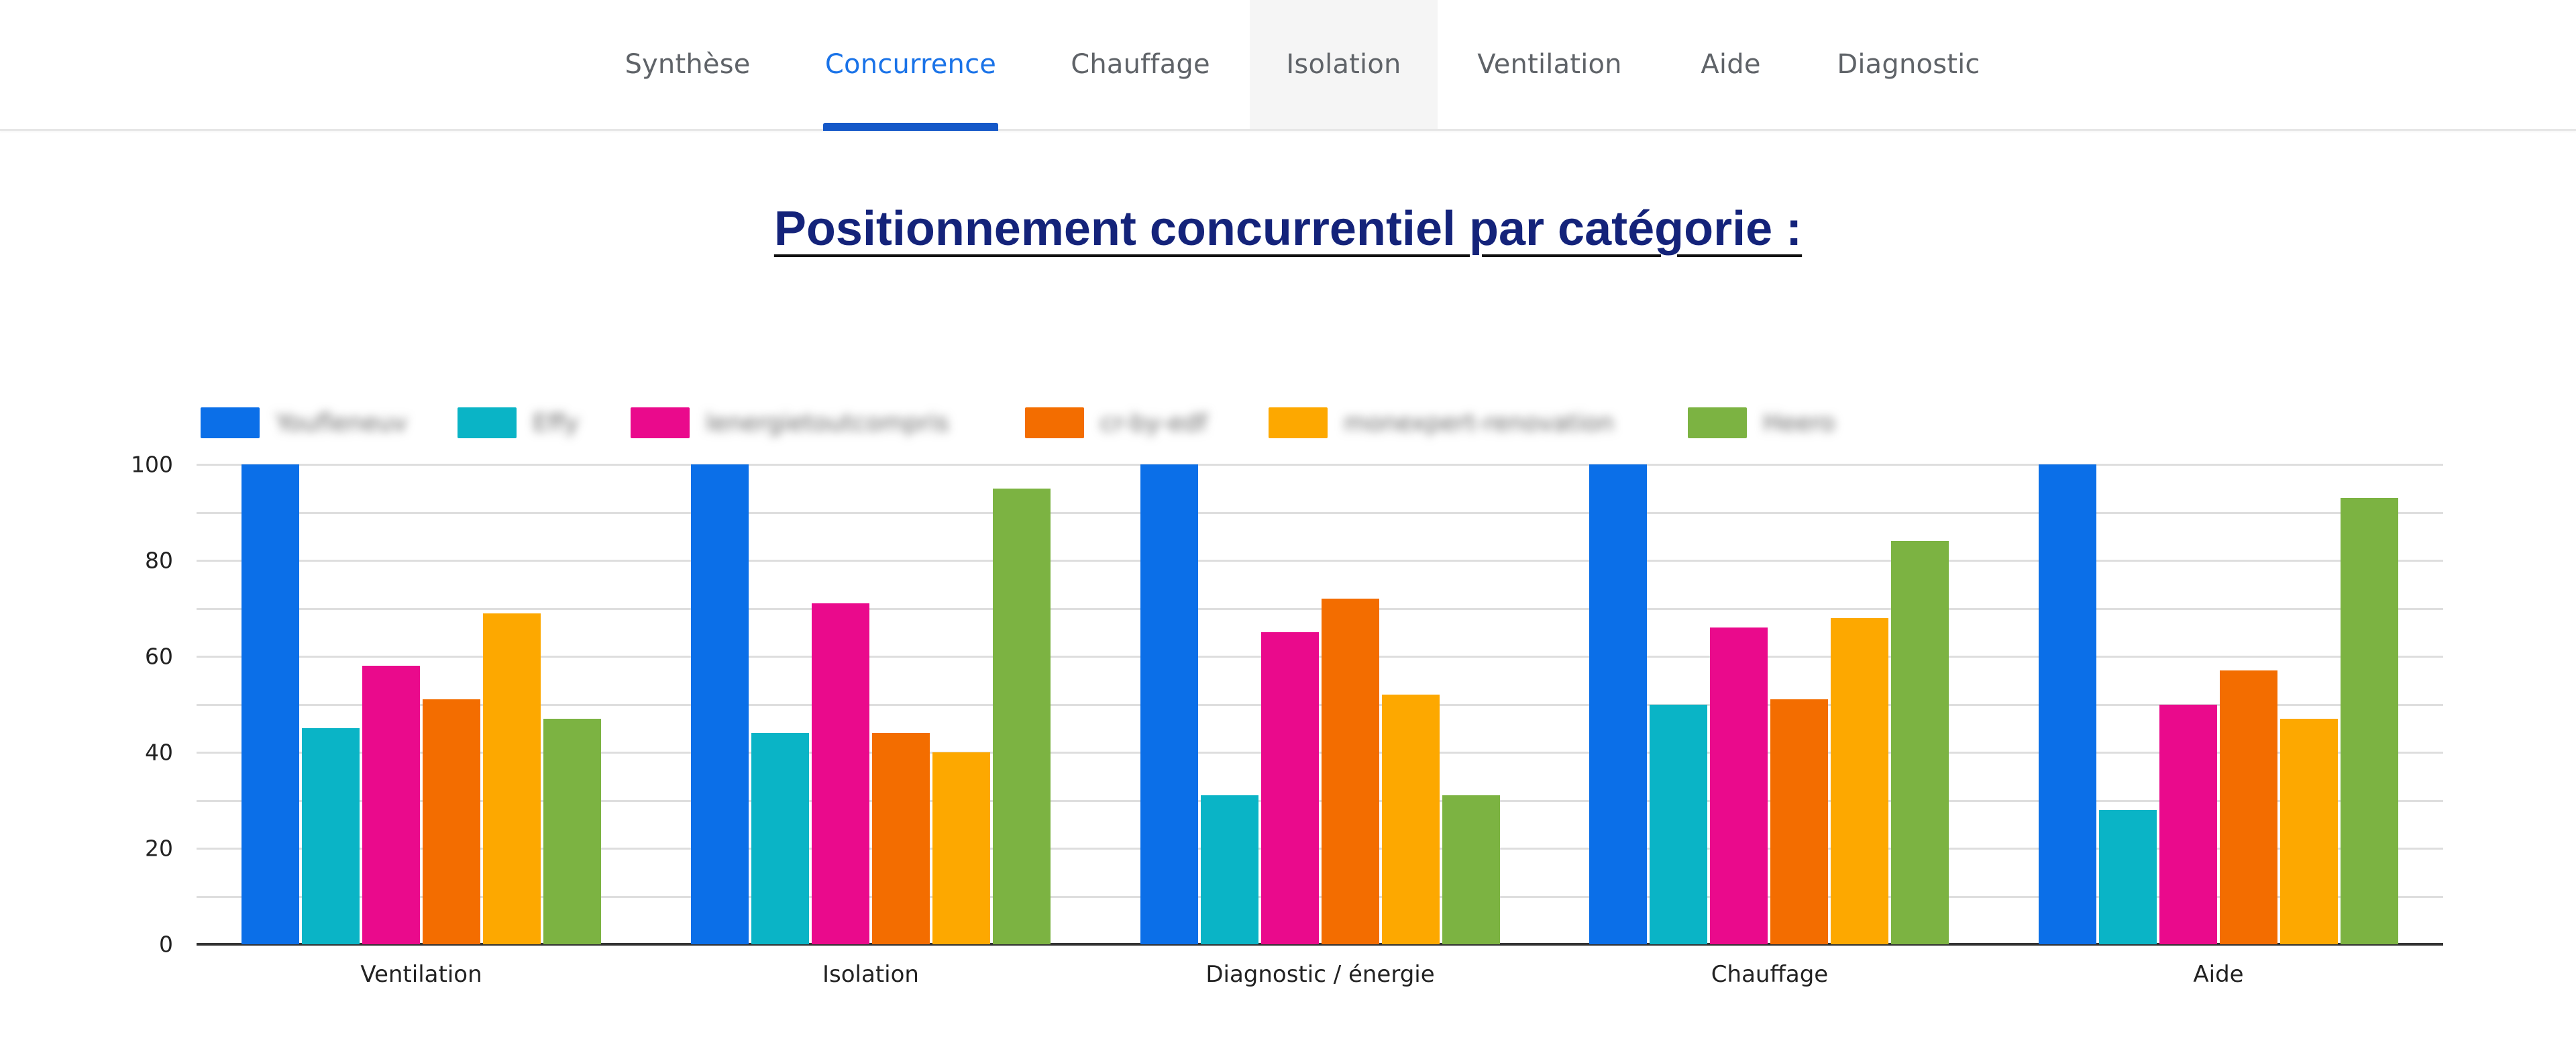  I want to click on tab-label: Diagnostic, so click(1908, 64).